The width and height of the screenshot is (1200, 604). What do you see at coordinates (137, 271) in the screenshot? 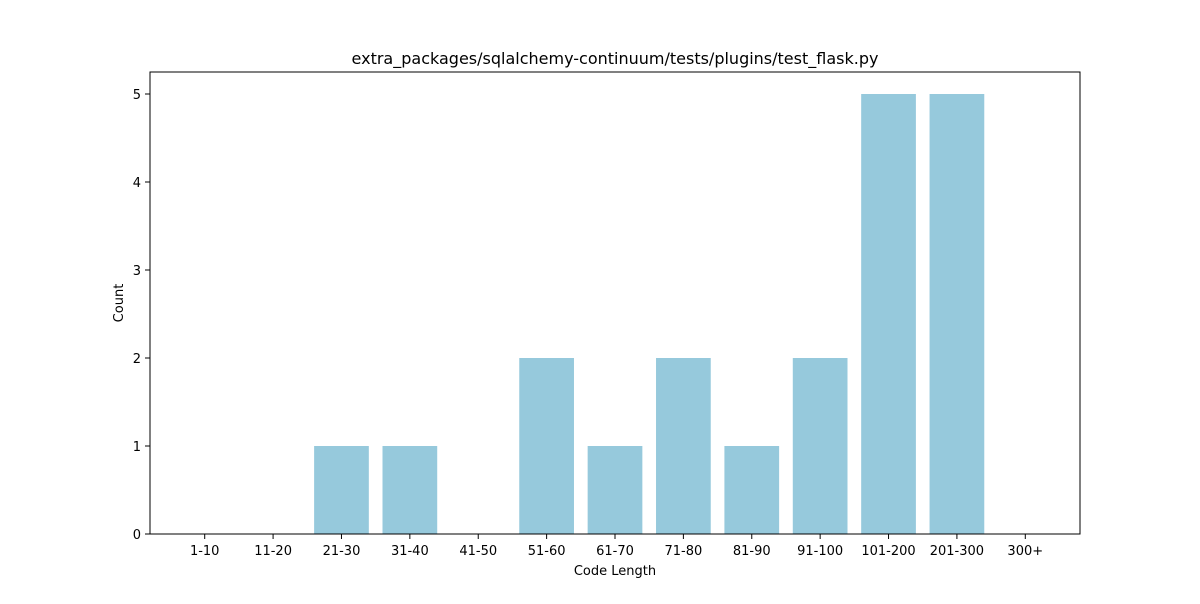
I see `y-tick-label: 3` at bounding box center [137, 271].